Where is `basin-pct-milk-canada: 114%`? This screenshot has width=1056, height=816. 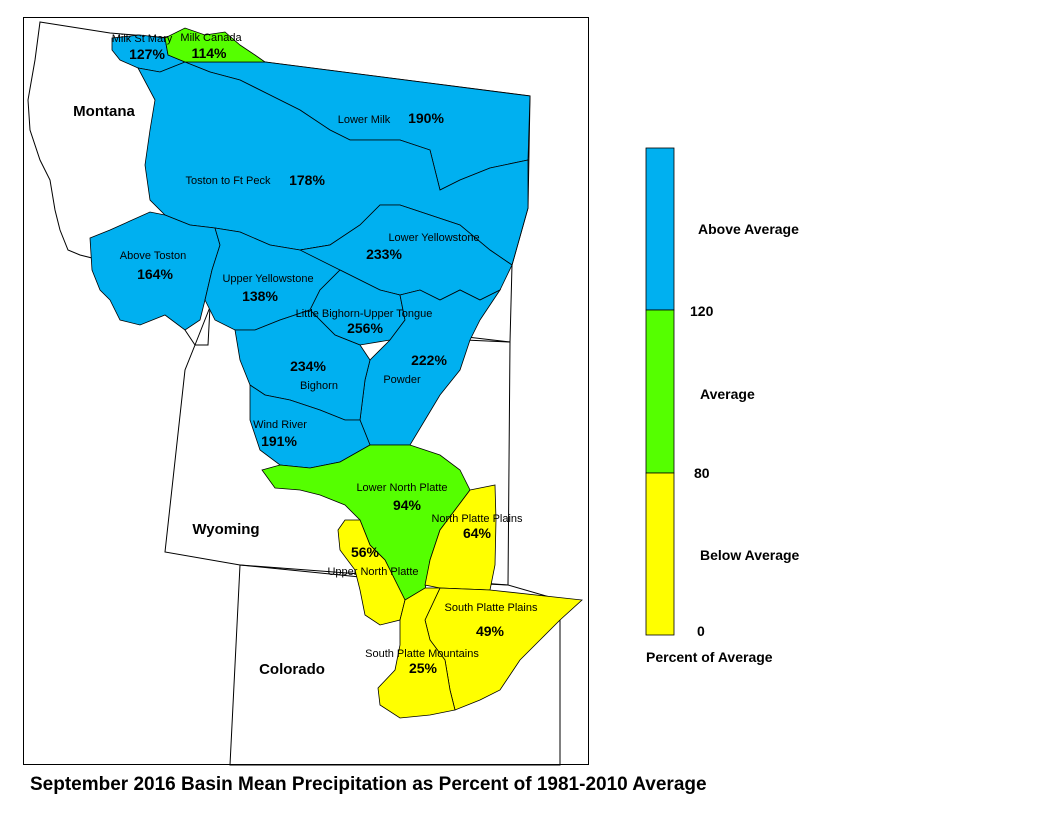
basin-pct-milk-canada: 114% is located at coordinates (209, 53).